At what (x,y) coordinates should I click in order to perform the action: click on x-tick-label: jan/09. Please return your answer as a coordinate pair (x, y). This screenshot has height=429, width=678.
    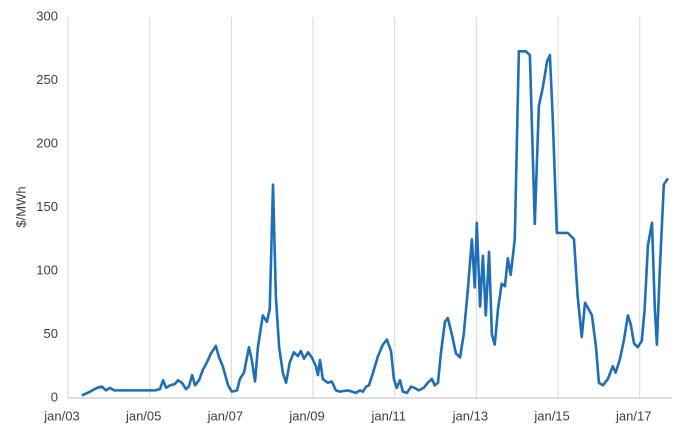
    Looking at the image, I should click on (306, 415).